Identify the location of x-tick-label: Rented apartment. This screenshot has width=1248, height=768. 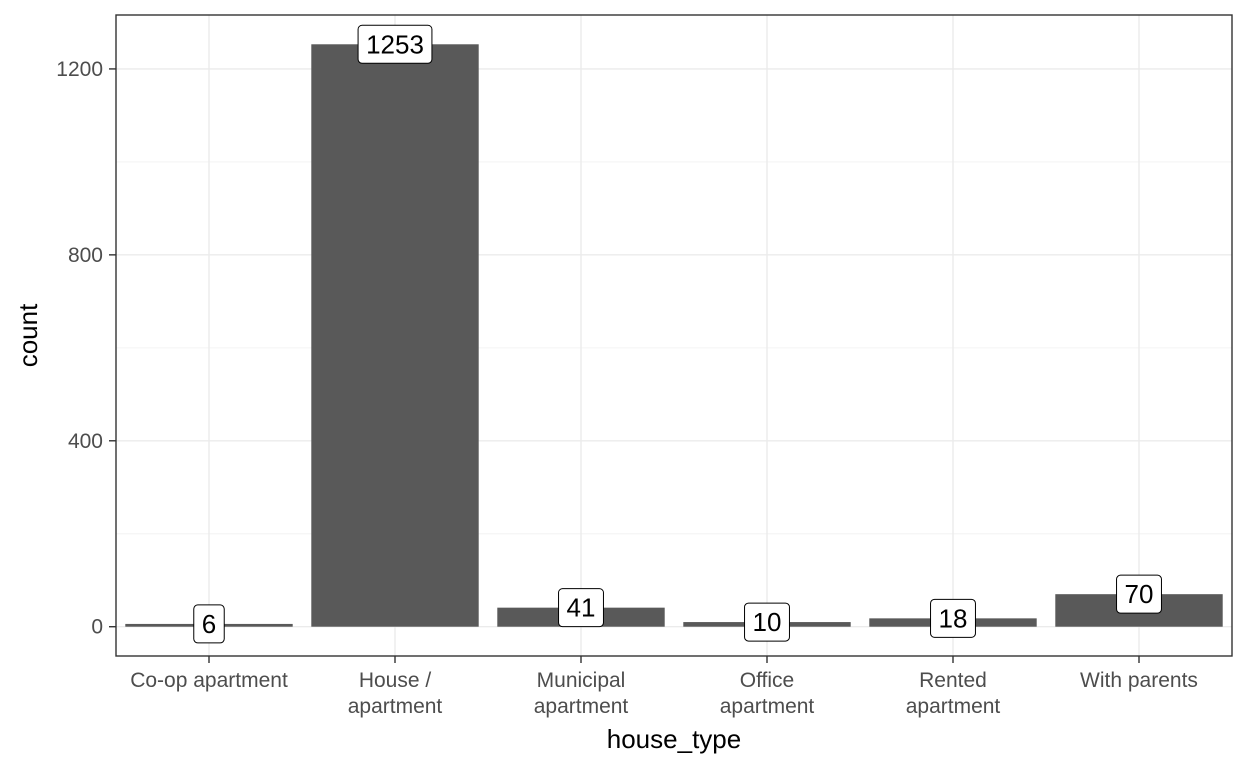
(953, 693).